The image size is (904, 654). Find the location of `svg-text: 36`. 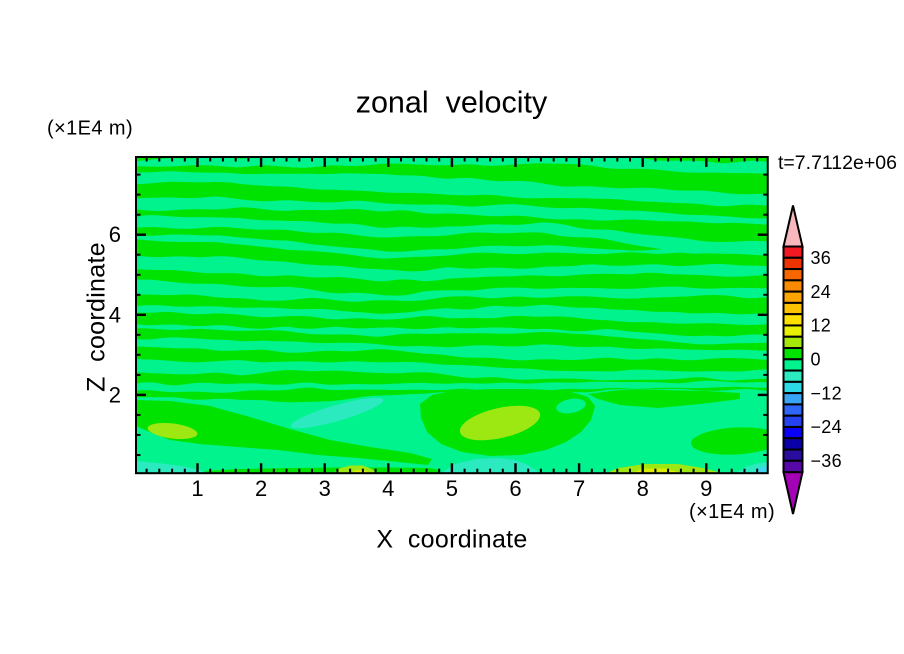

svg-text: 36 is located at coordinates (821, 258).